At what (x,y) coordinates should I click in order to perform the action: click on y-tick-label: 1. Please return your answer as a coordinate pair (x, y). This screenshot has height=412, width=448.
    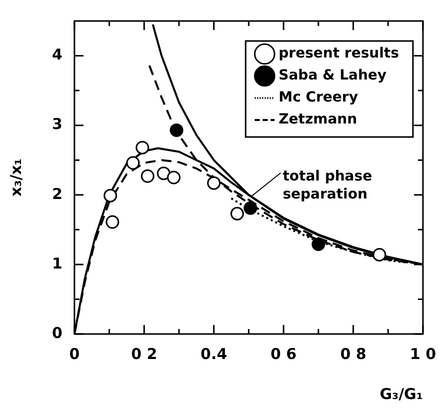
    Looking at the image, I should click on (57, 263).